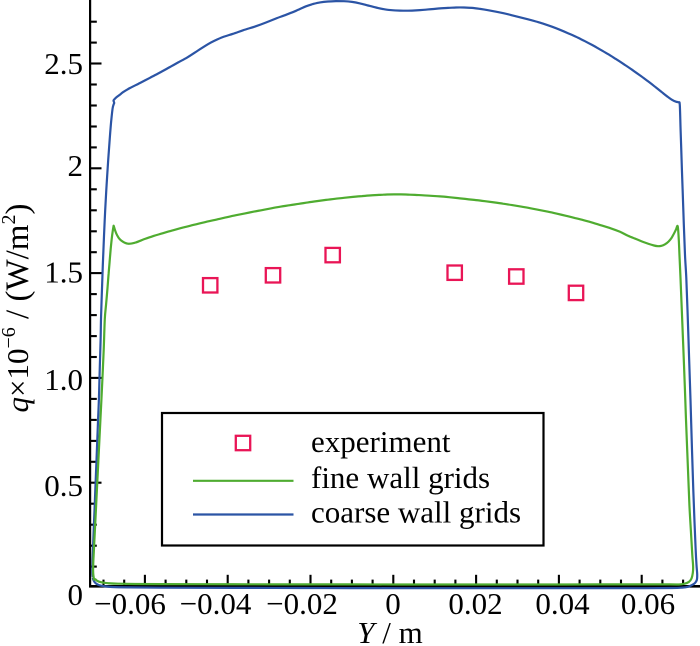 The width and height of the screenshot is (700, 646). Describe the element at coordinates (389, 630) in the screenshot. I see `svg-text: Y / m` at that location.